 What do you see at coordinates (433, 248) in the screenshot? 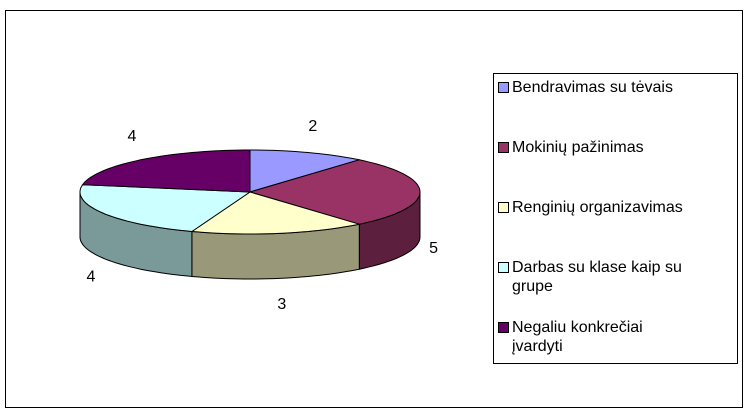
I see `data-label: 5` at bounding box center [433, 248].